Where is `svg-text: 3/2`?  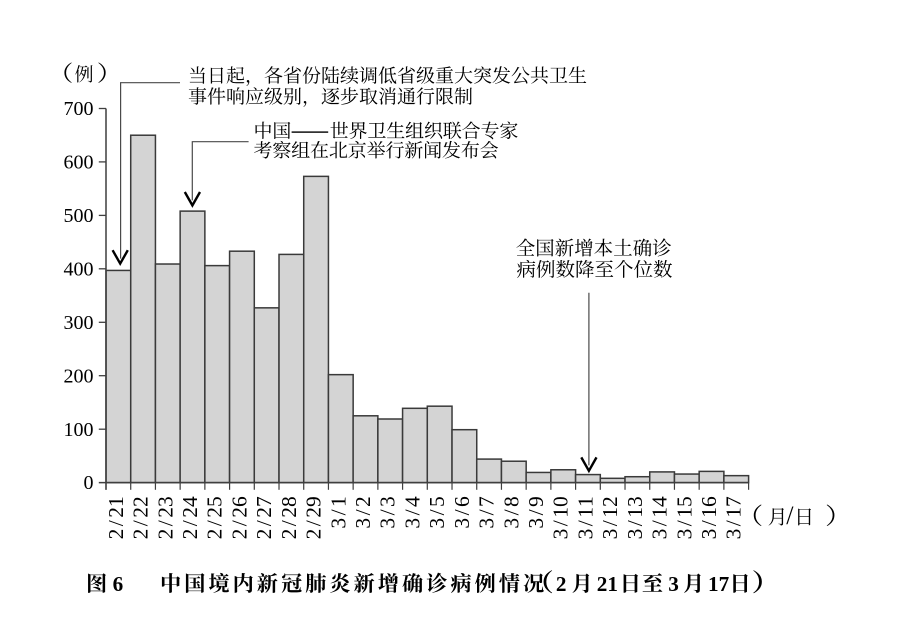 svg-text: 3/2 is located at coordinates (363, 512).